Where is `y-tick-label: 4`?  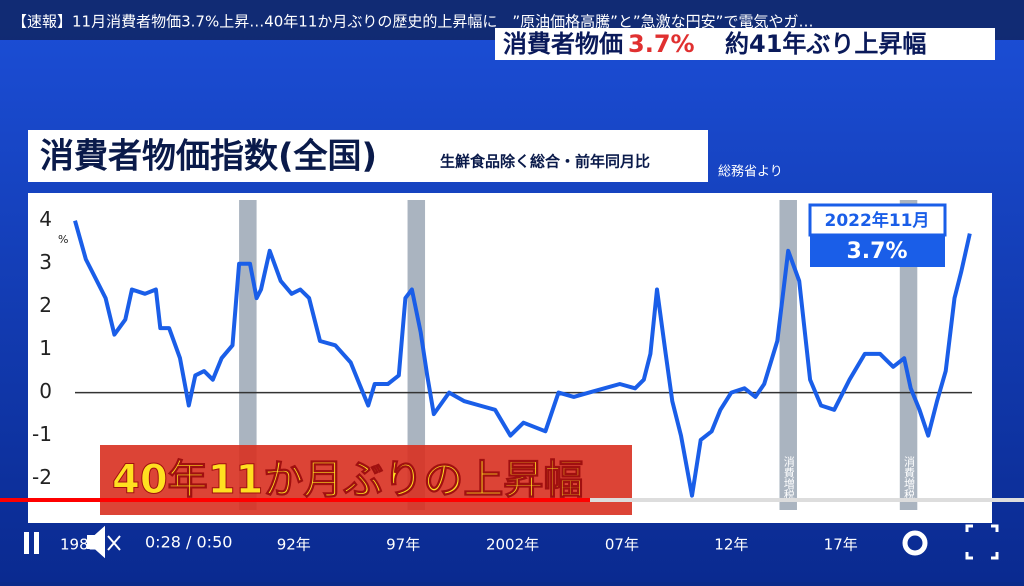
y-tick-label: 4 is located at coordinates (45, 219).